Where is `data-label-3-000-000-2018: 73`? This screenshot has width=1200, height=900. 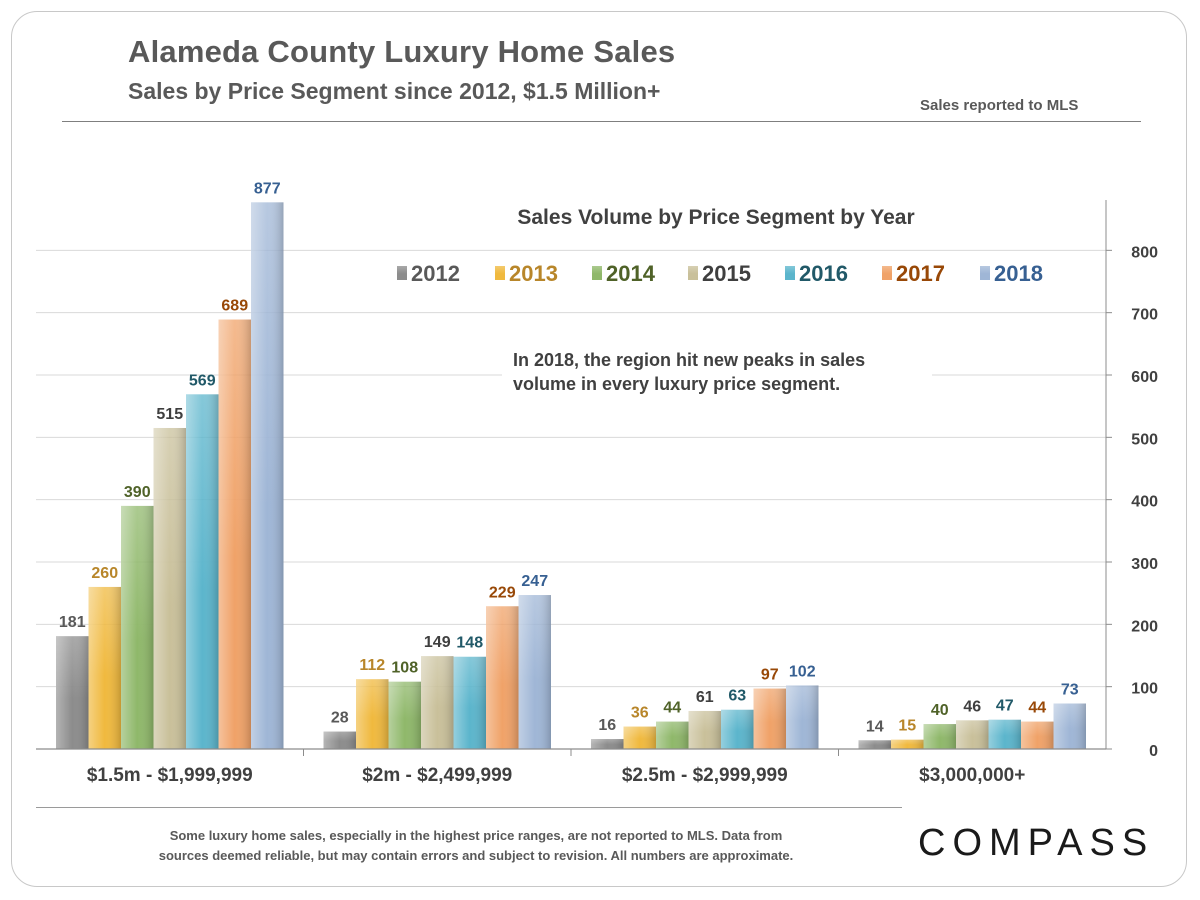 data-label-3-000-000-2018: 73 is located at coordinates (1070, 689).